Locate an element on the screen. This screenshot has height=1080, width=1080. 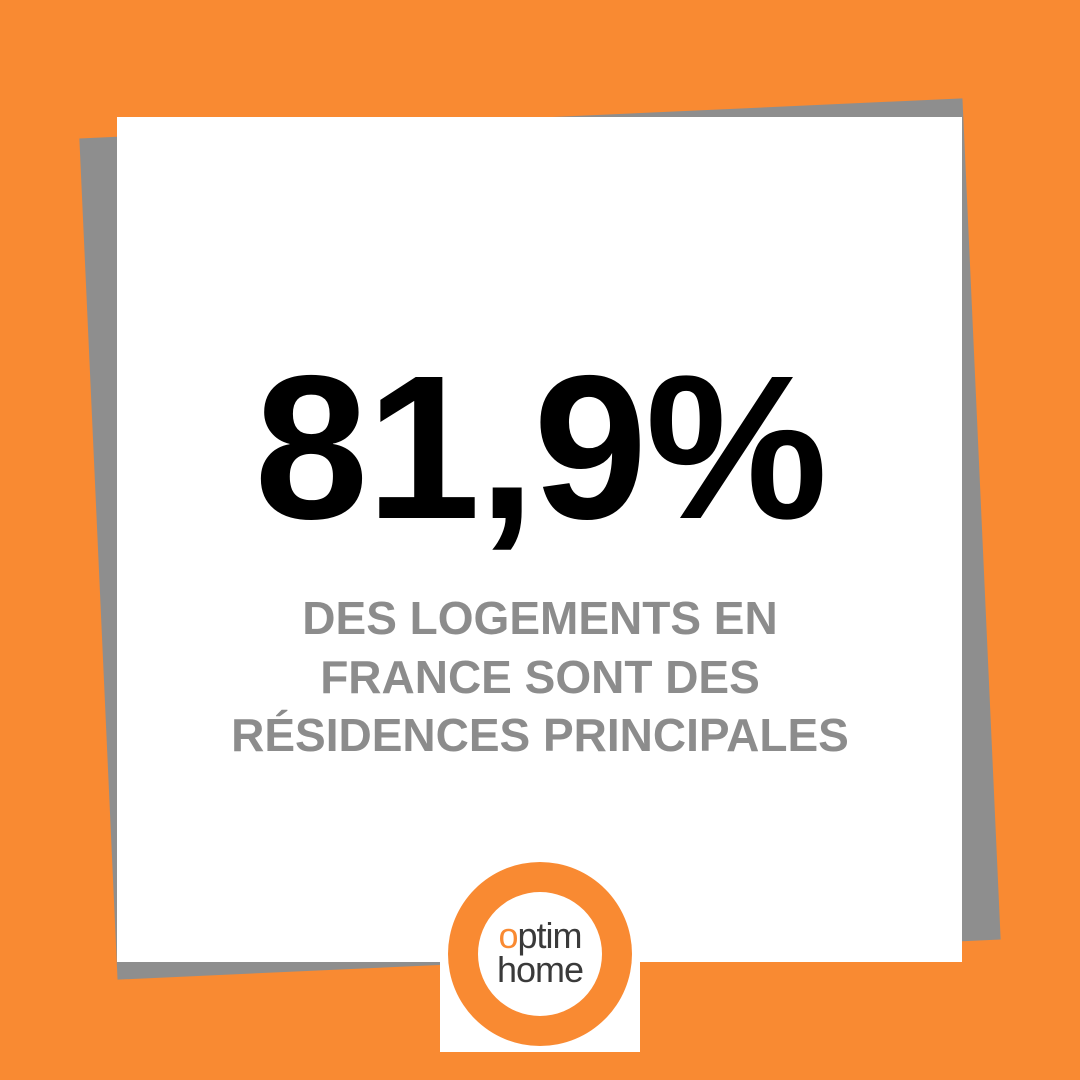
subtitle-line: FRANCE SONT DES is located at coordinates (540, 677).